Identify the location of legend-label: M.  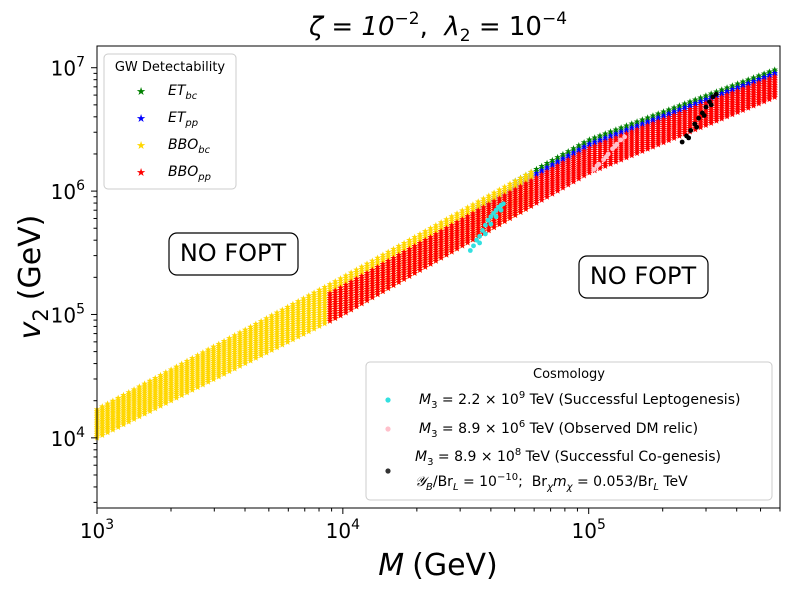
(425, 400).